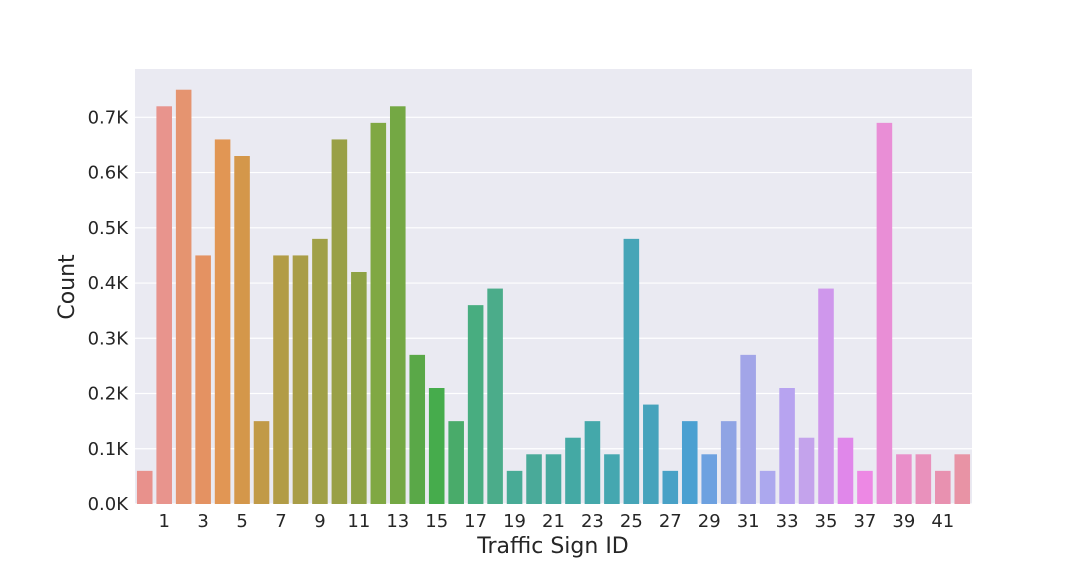 The image size is (1080, 576). I want to click on x-axis-ticks: 1 3 5 7 9 11 13 15 17 19 21 23 25 27 29 31 33 35 37 39 41, so click(556, 521).